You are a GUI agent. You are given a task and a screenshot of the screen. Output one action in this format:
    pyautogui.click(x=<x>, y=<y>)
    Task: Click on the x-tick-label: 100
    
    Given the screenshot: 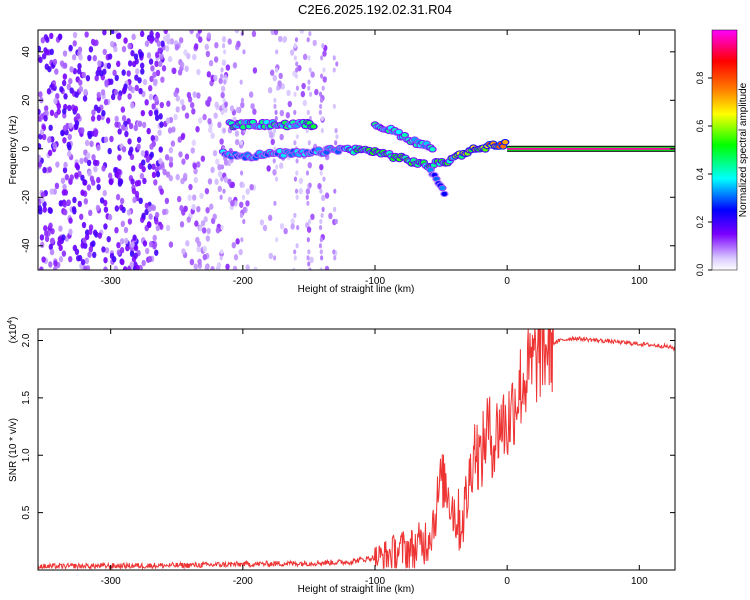 What is the action you would take?
    pyautogui.click(x=639, y=281)
    